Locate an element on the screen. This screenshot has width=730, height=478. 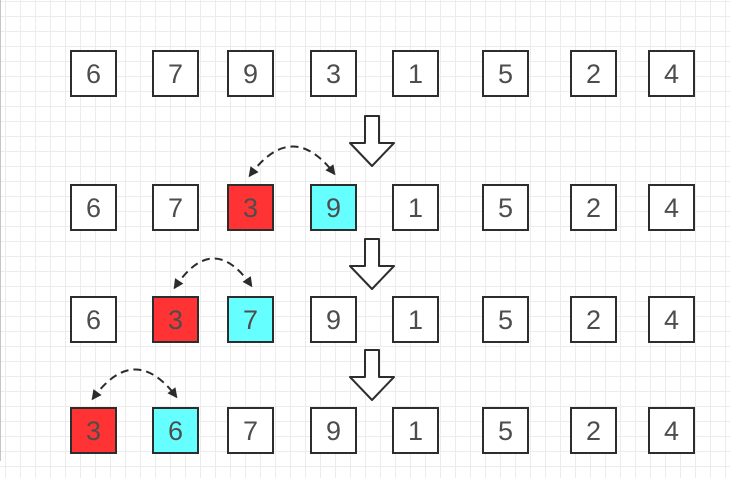
array-cell: 3 is located at coordinates (333, 73).